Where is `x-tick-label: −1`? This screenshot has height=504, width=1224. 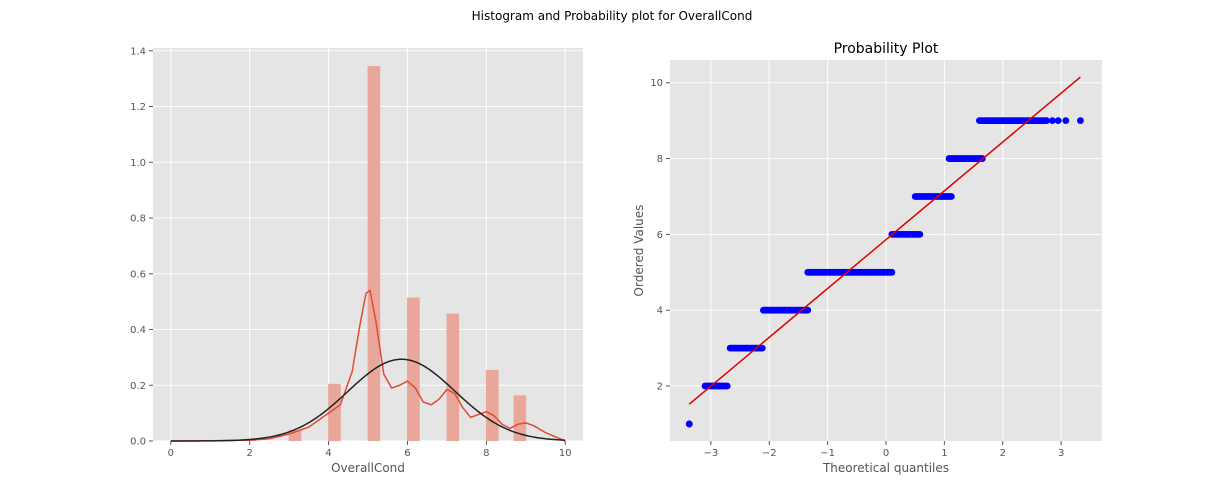
x-tick-label: −1 is located at coordinates (827, 453).